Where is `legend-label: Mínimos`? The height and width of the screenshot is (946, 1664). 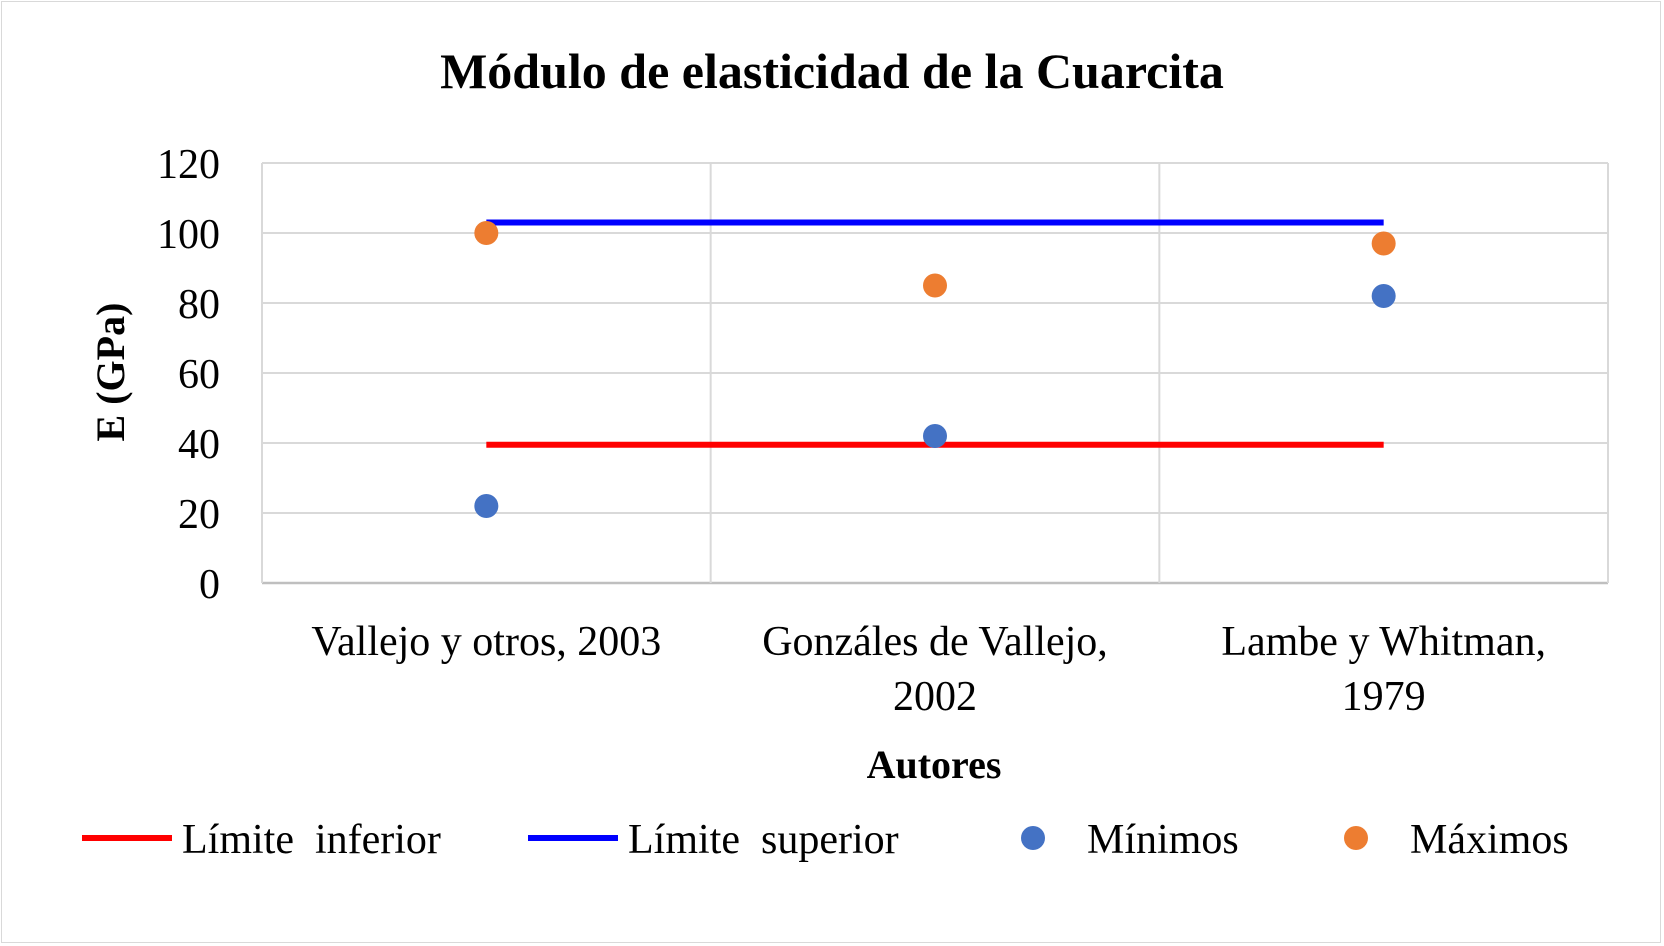
legend-label: Mínimos is located at coordinates (1163, 840).